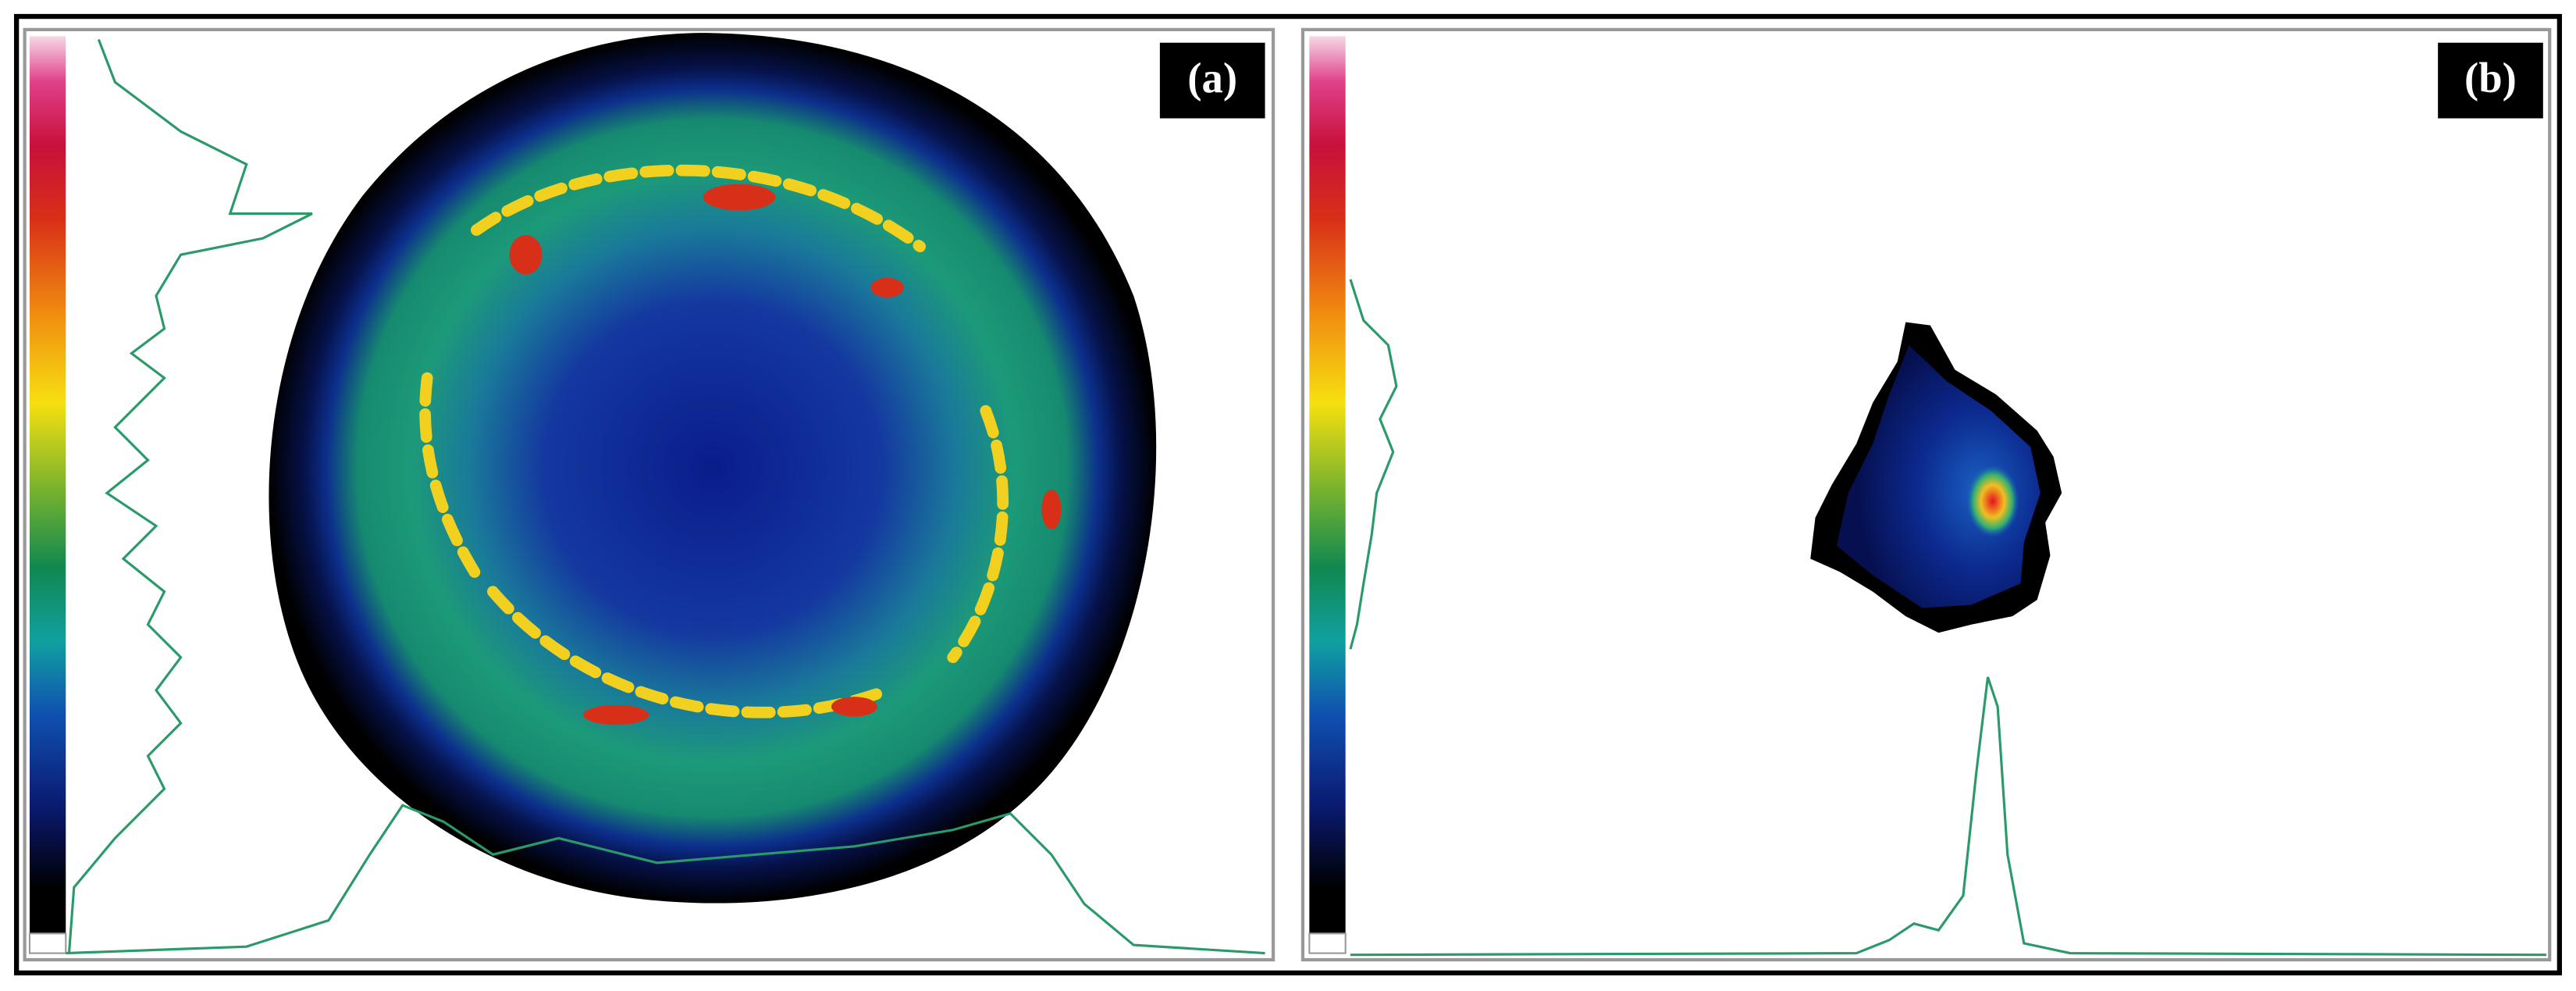 The height and width of the screenshot is (991, 2576). What do you see at coordinates (785, 455) in the screenshot?
I see `hot-spots` at bounding box center [785, 455].